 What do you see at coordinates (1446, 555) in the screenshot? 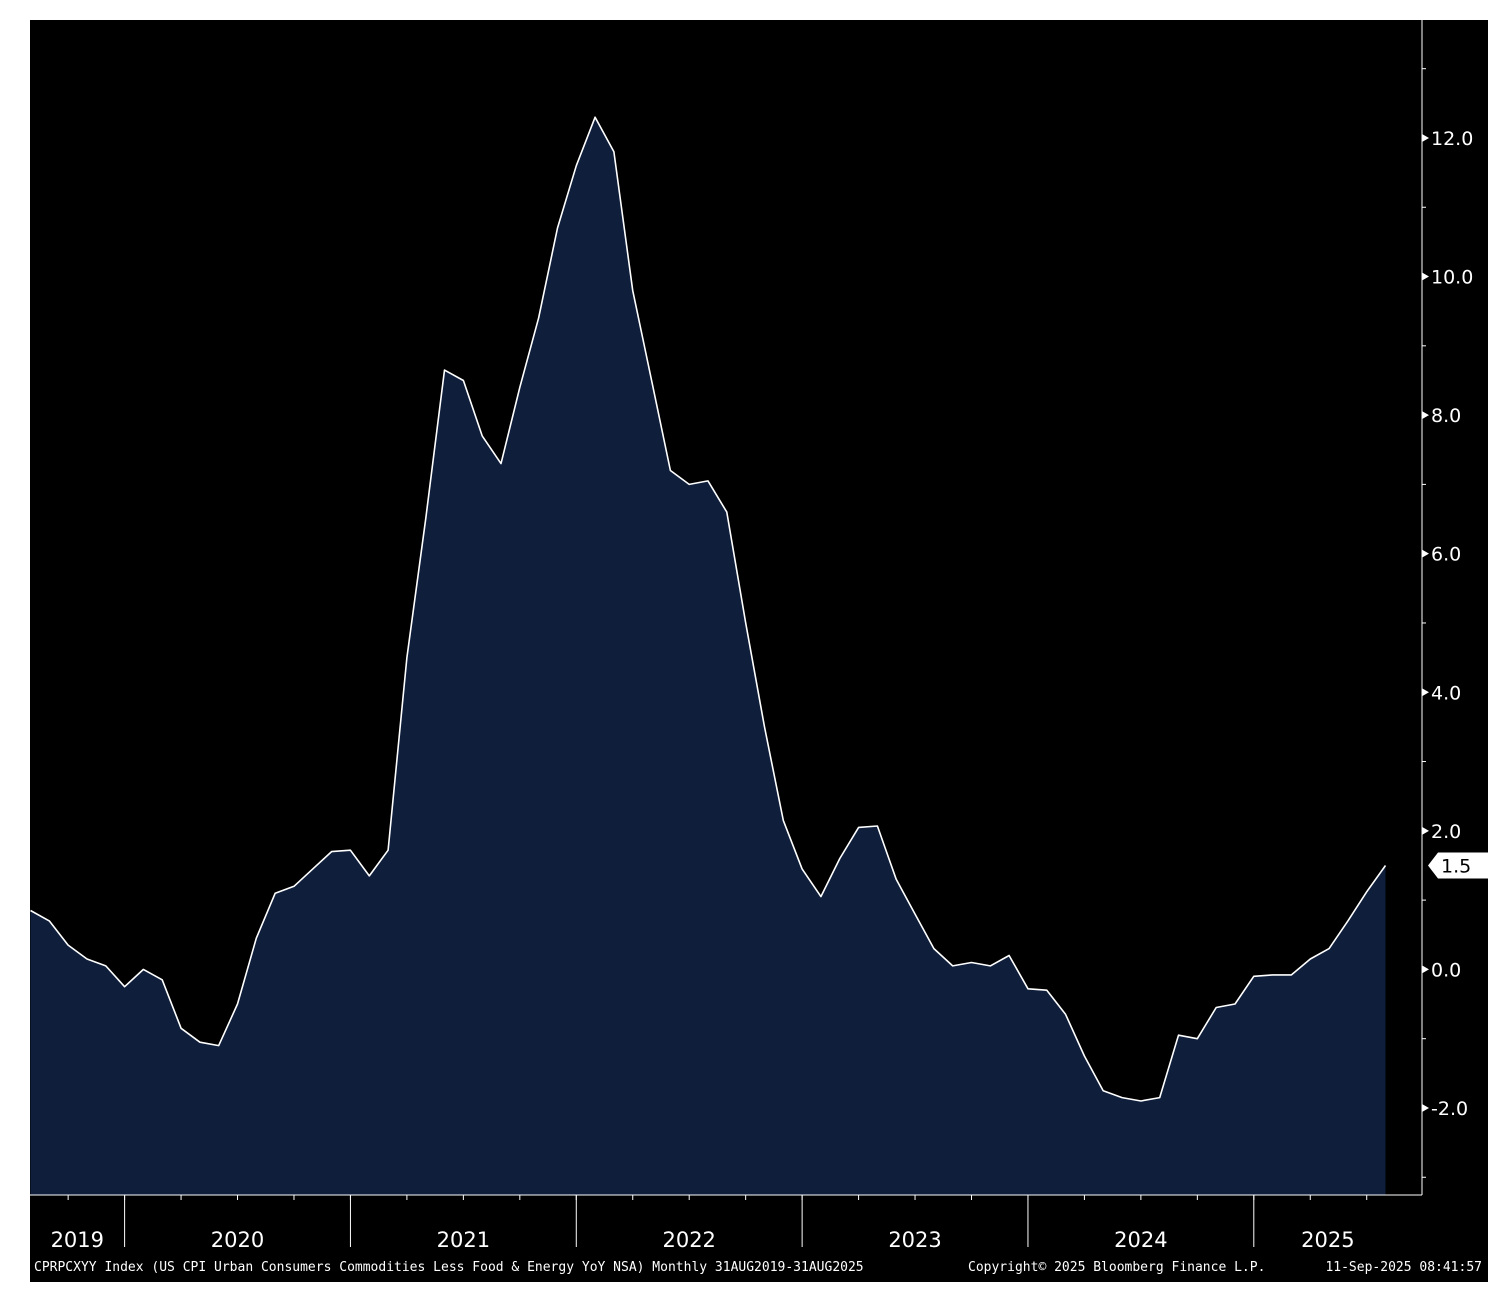
I see `y-tick-label: 6.0` at bounding box center [1446, 555].